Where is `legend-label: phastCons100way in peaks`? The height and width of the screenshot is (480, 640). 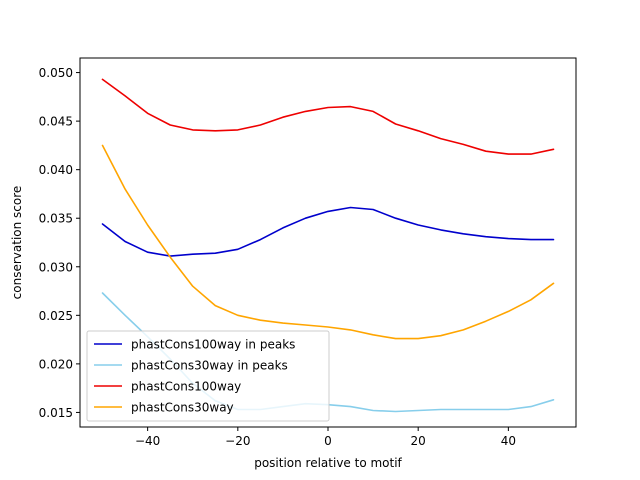 legend-label: phastCons100way in peaks is located at coordinates (213, 345).